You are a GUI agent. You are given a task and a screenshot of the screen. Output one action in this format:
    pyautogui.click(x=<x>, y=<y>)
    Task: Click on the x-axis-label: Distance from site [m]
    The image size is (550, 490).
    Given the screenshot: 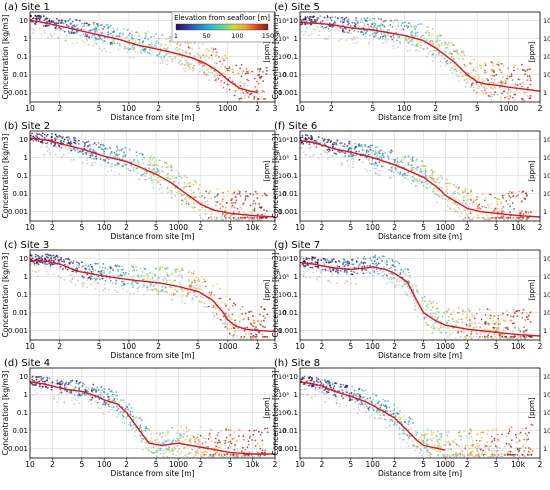 What is the action you would take?
    pyautogui.click(x=420, y=236)
    